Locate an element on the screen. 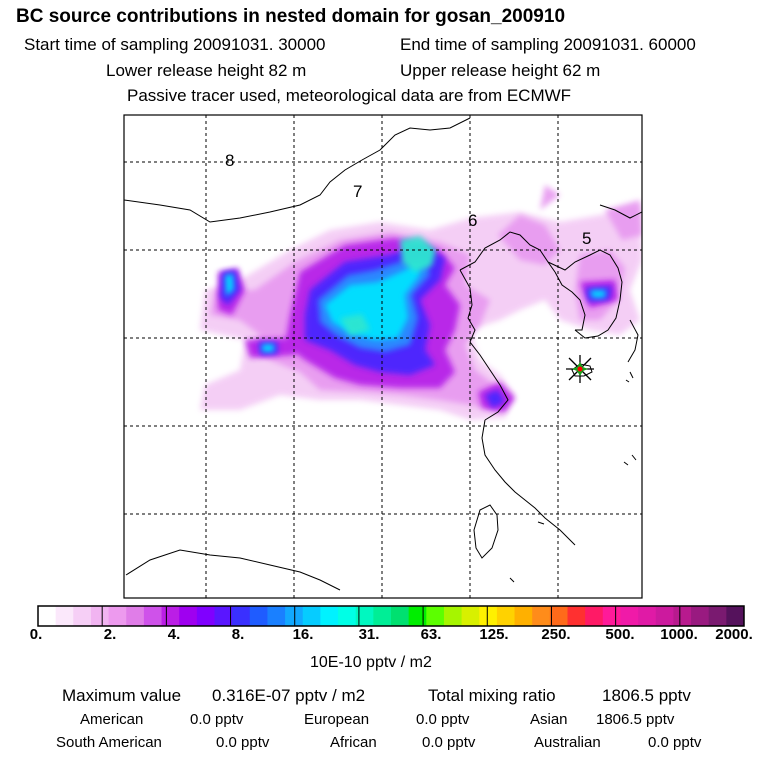 This screenshot has width=768, height=768. contrib-region: Australian is located at coordinates (567, 742).